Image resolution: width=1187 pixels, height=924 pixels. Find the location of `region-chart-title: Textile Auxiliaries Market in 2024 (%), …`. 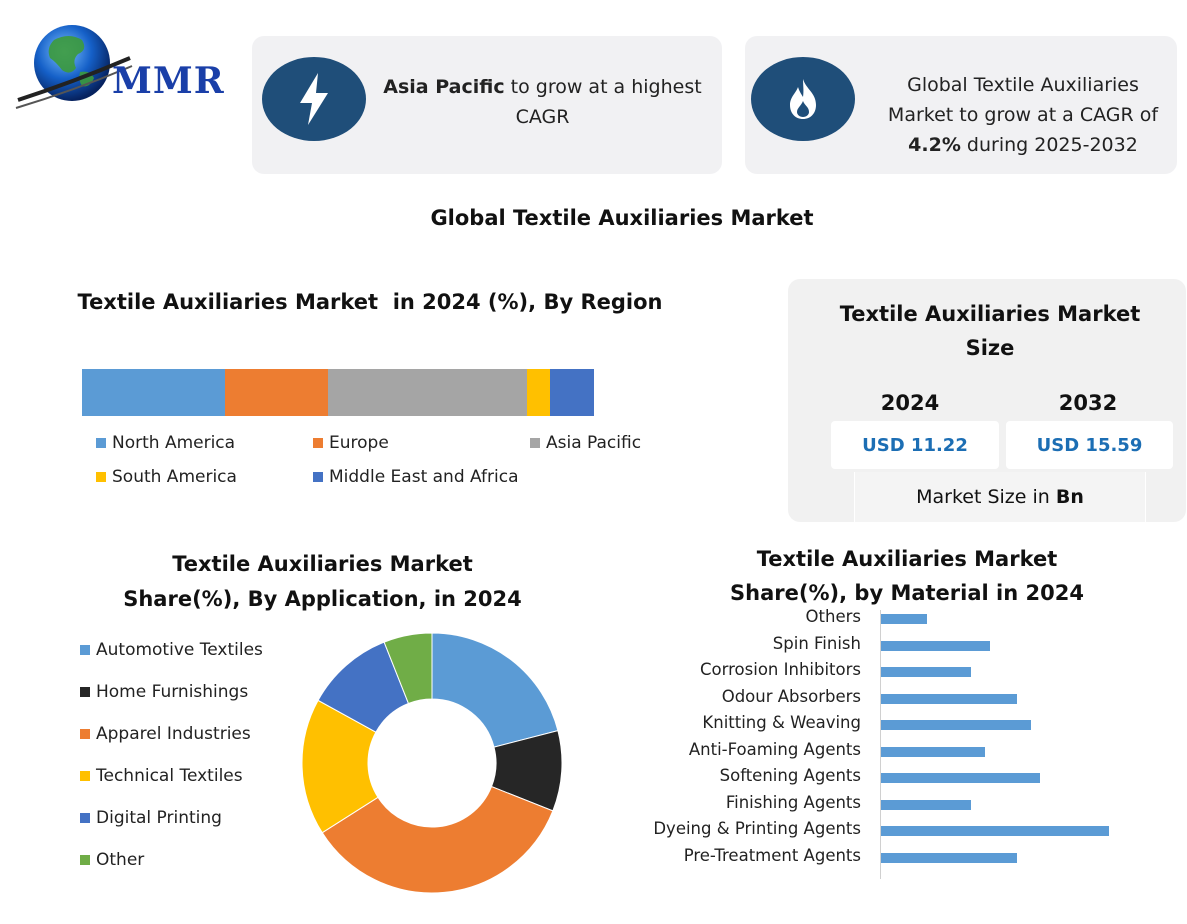

region-chart-title: Textile Auxiliaries Market in 2024 (%), … is located at coordinates (370, 302).